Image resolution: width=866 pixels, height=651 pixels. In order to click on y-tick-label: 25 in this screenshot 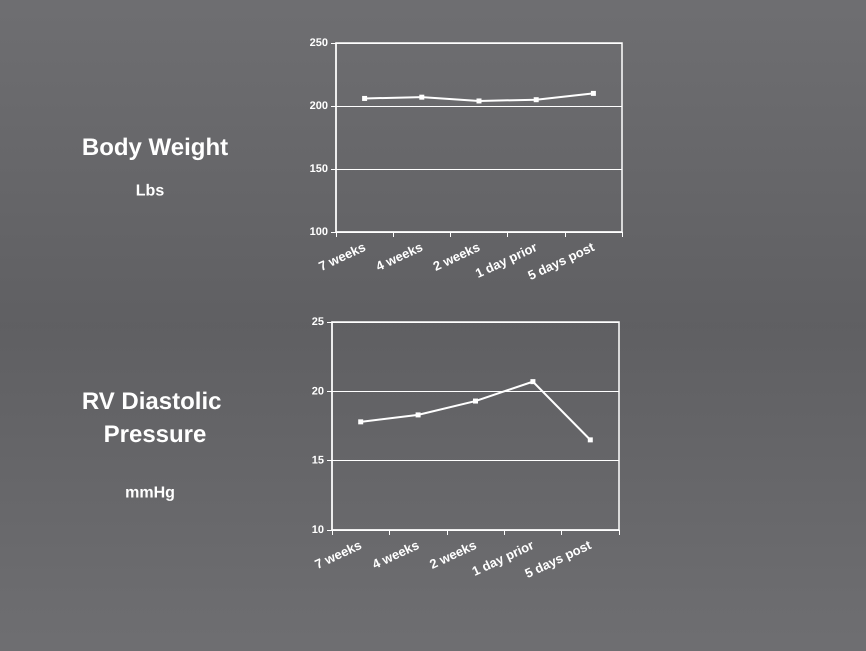, I will do `click(318, 322)`.